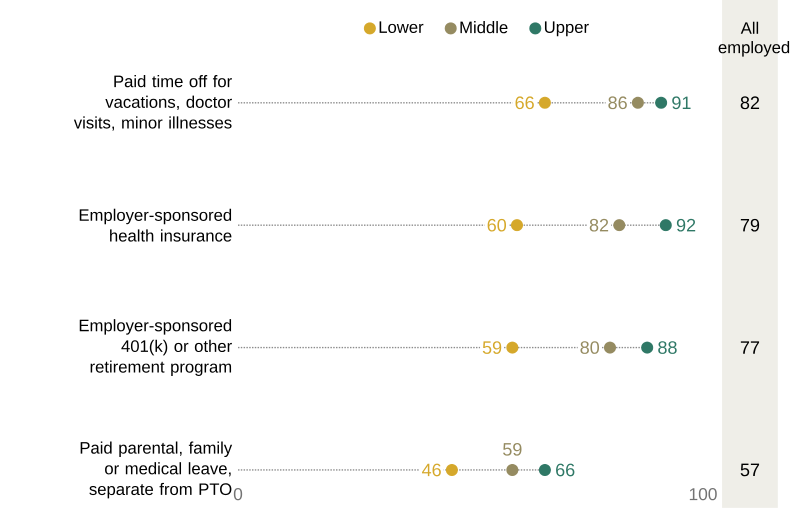 This screenshot has height=508, width=808. Describe the element at coordinates (750, 347) in the screenshot. I see `text: 77` at that location.